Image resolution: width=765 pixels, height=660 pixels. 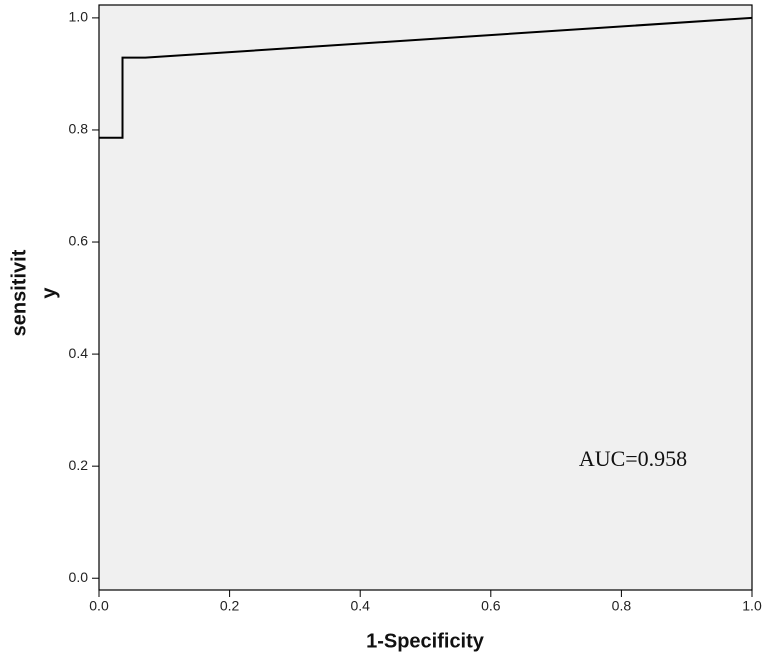 I want to click on x-tick-label: 1.0, so click(x=752, y=606).